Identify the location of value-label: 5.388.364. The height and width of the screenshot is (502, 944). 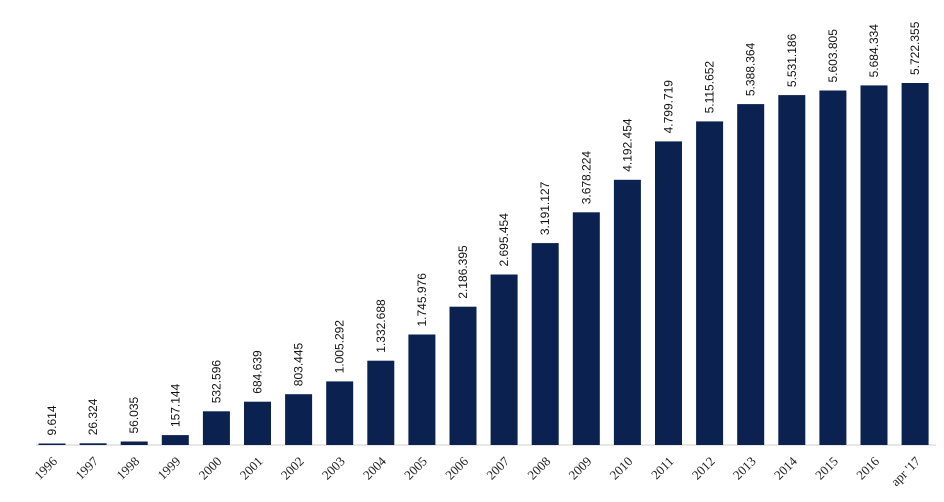
(751, 69).